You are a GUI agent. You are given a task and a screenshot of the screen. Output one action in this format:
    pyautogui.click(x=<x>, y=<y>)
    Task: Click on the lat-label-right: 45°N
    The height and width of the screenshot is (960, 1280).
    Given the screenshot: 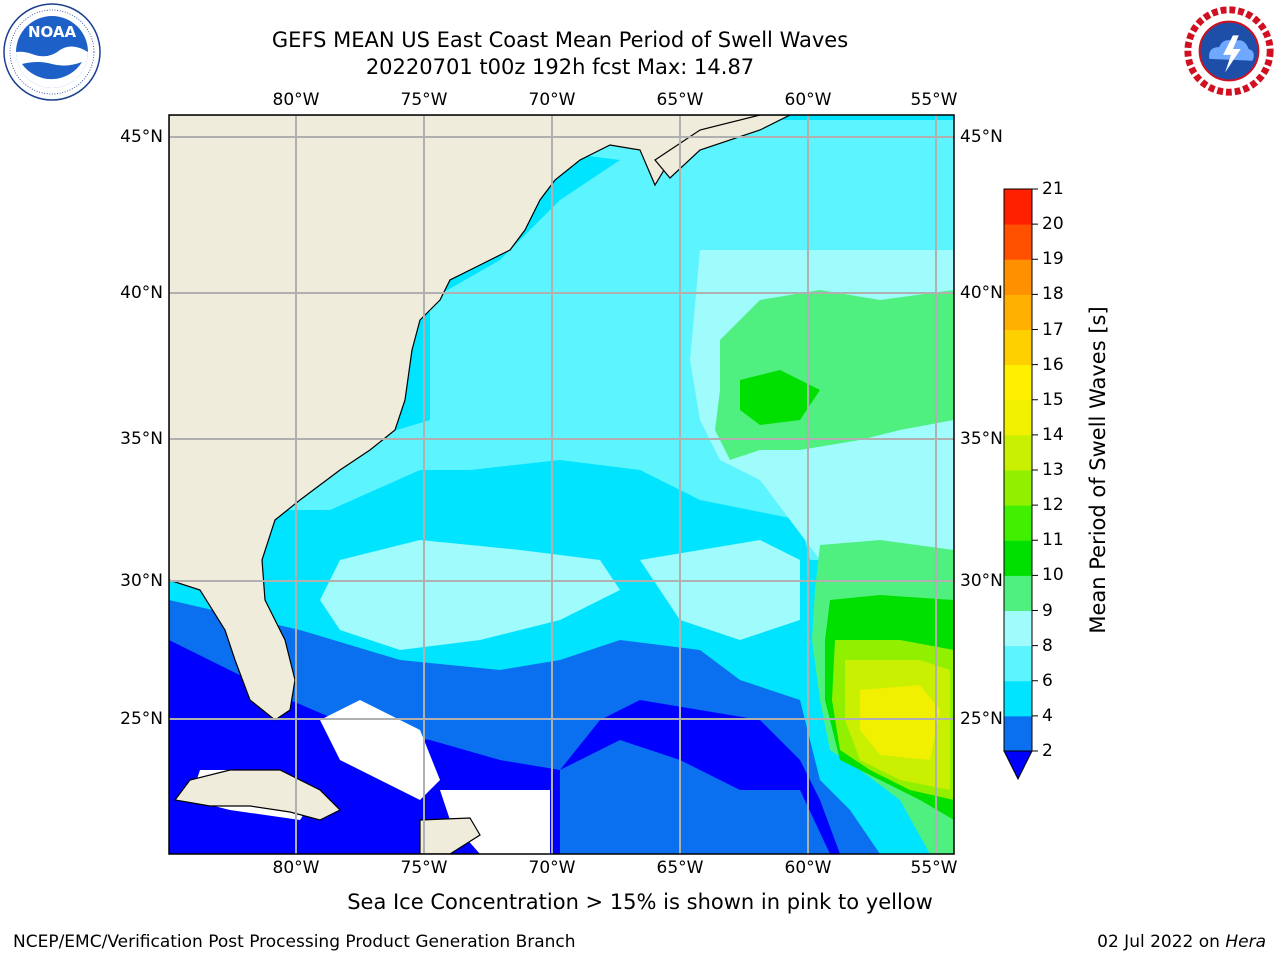 What is the action you would take?
    pyautogui.click(x=981, y=137)
    